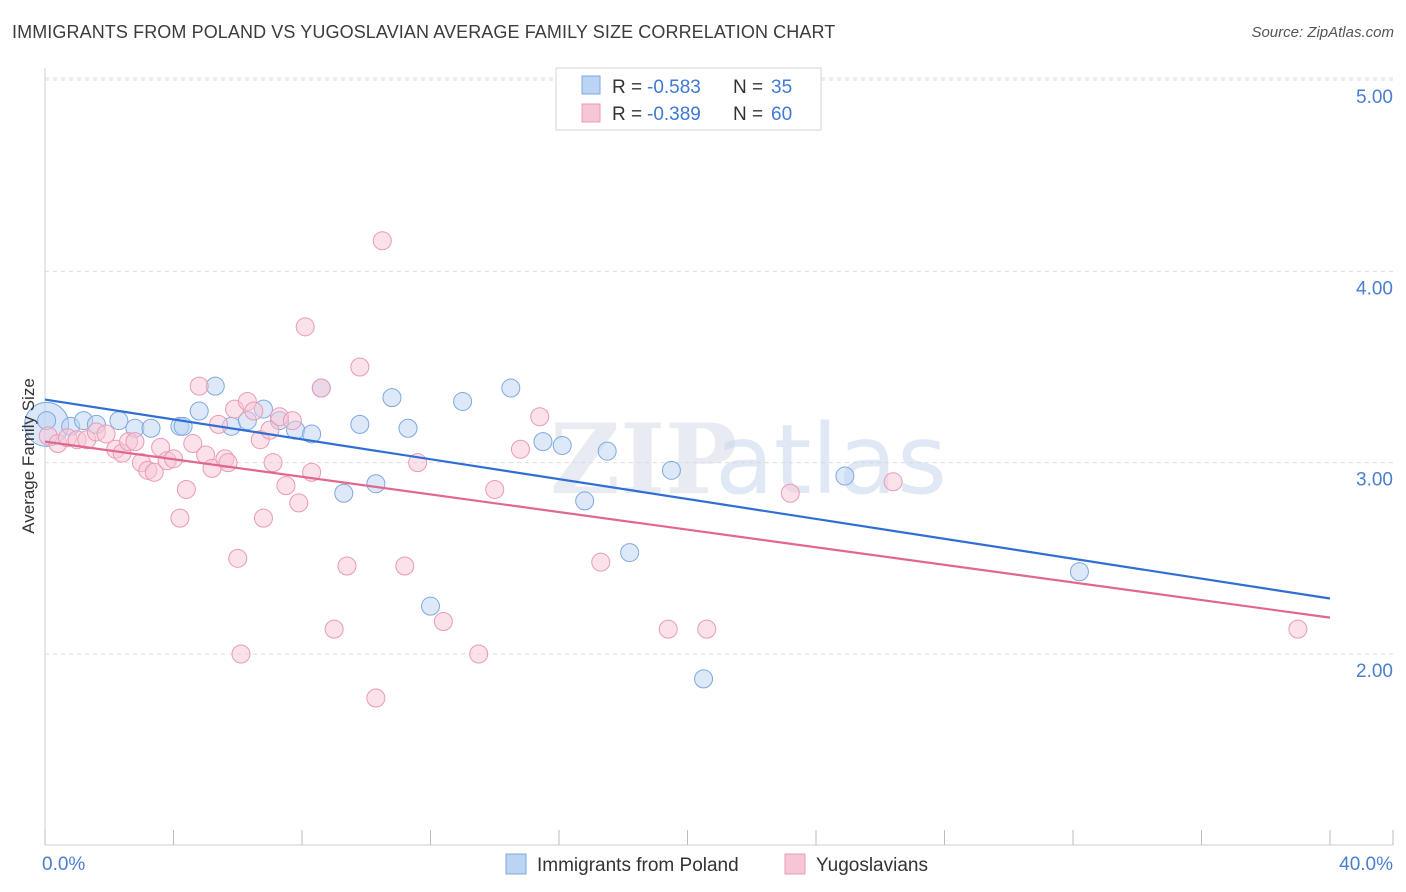  What do you see at coordinates (1374, 671) in the screenshot?
I see `y-tick-label: 2.00` at bounding box center [1374, 671].